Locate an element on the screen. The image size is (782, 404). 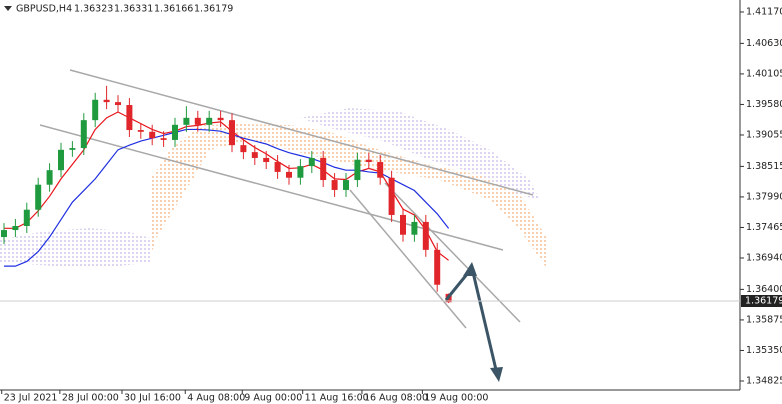
x-tick-label: 4 Aug 08:00 is located at coordinates (216, 398).